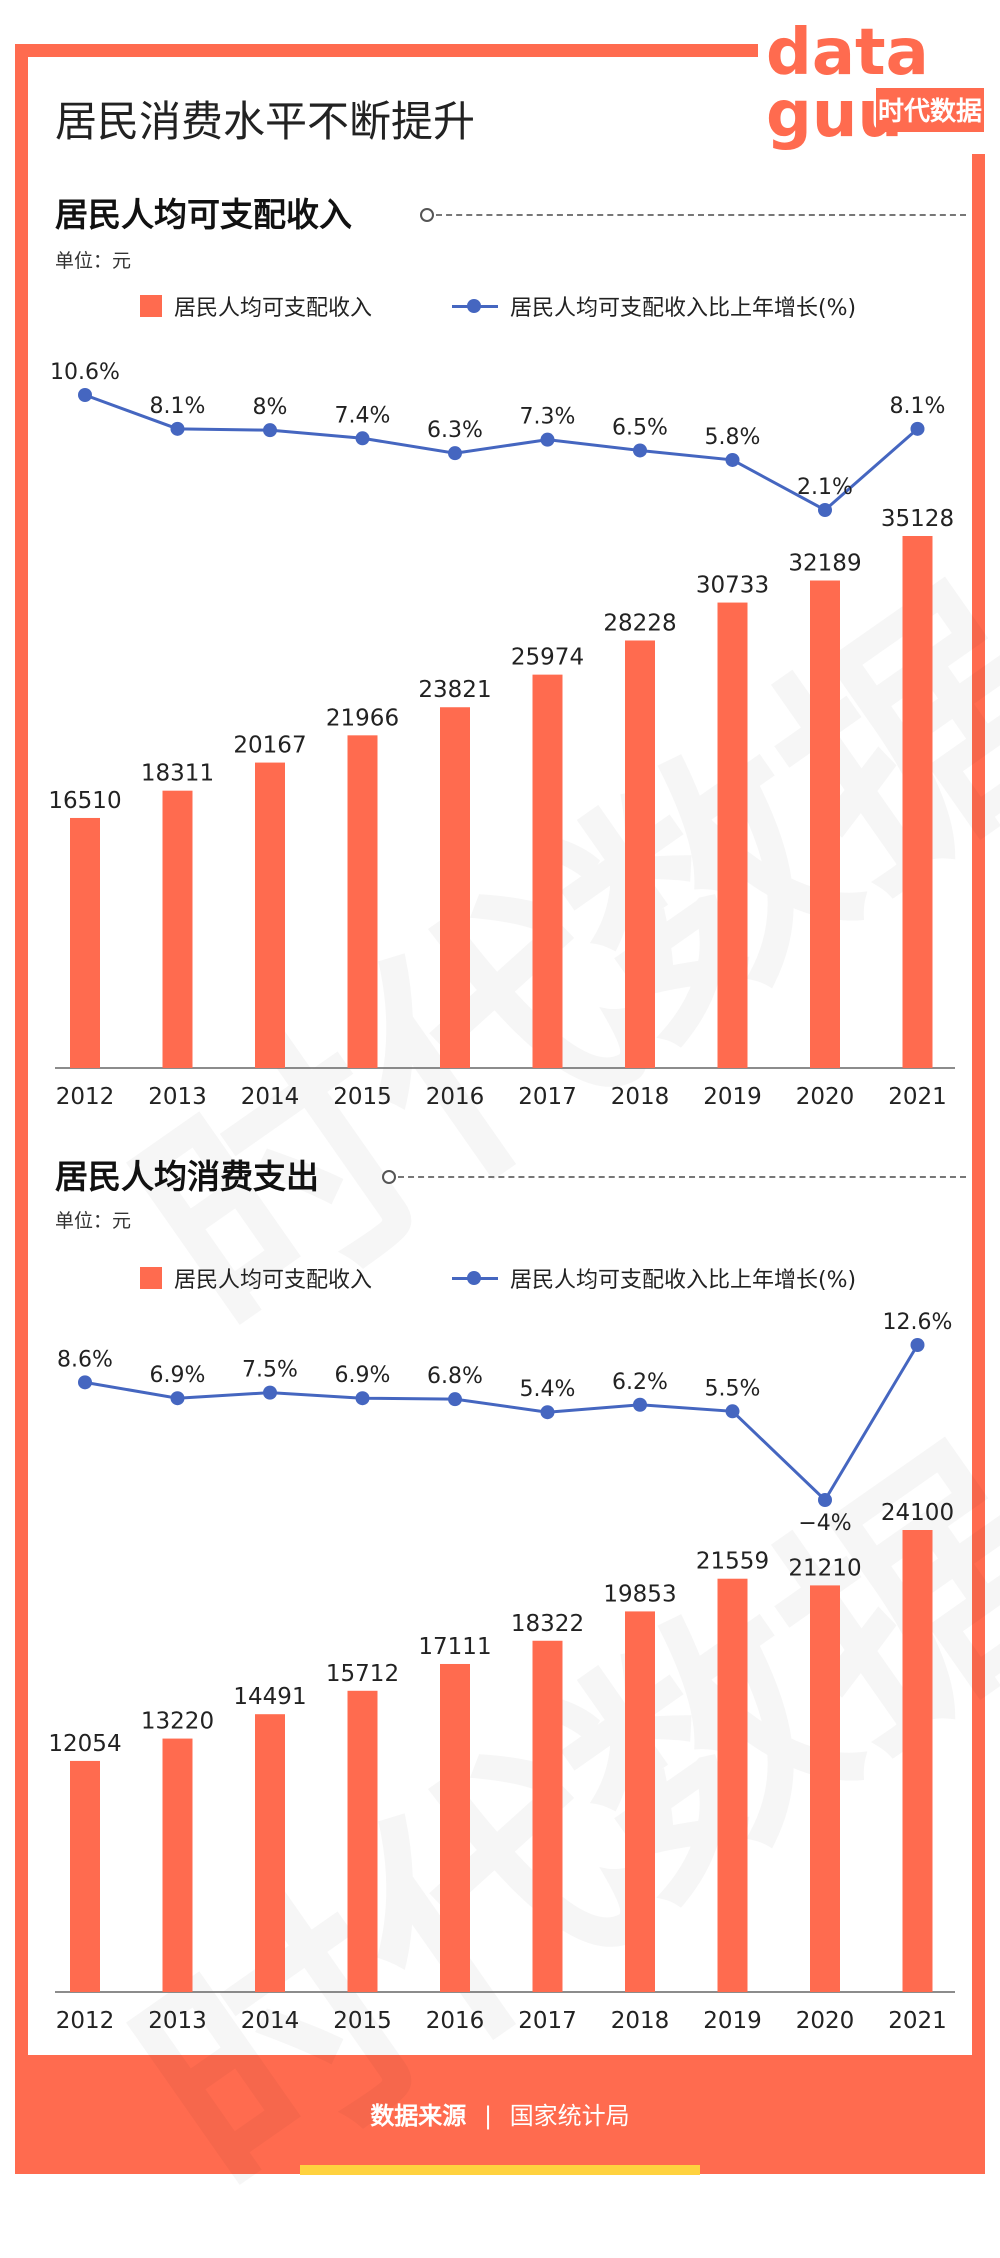  I want to click on page-title: 居民消费水平不断提升, so click(265, 121).